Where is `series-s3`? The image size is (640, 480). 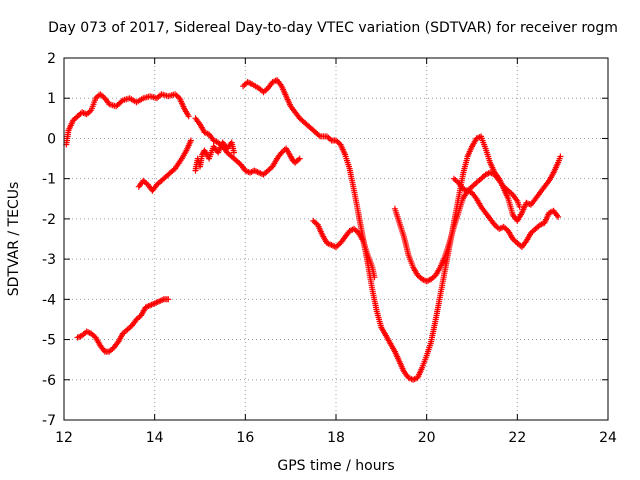 series-s3 is located at coordinates (164, 165).